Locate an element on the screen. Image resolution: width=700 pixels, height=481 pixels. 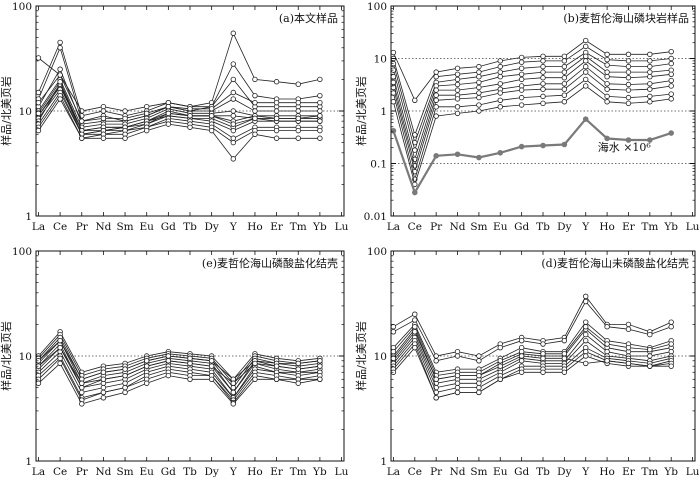
x-category-label: Yb is located at coordinates (670, 472).